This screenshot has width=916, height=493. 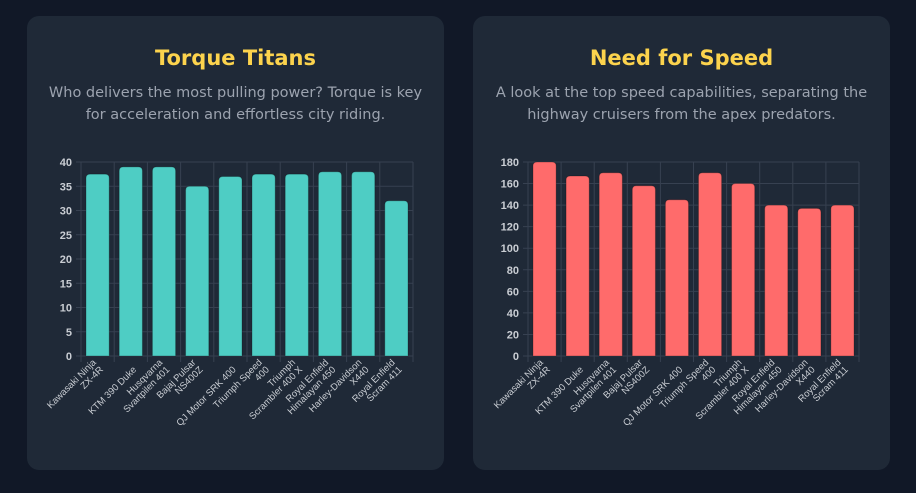 What do you see at coordinates (235, 58) in the screenshot?
I see `torque-title: Torque Titans` at bounding box center [235, 58].